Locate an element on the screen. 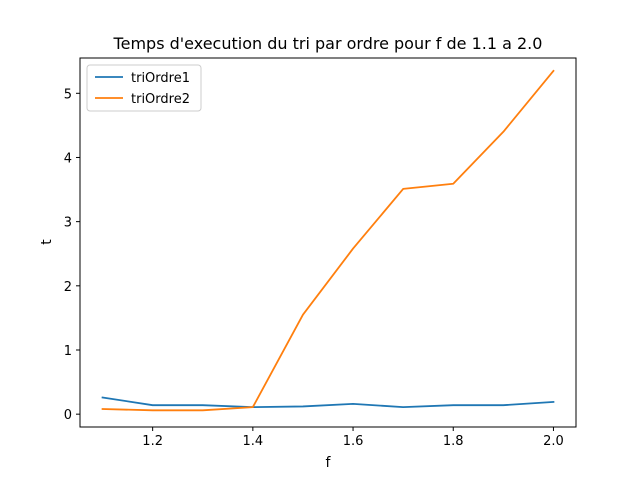 This screenshot has height=485, width=640. x-axis-label: f is located at coordinates (329, 463).